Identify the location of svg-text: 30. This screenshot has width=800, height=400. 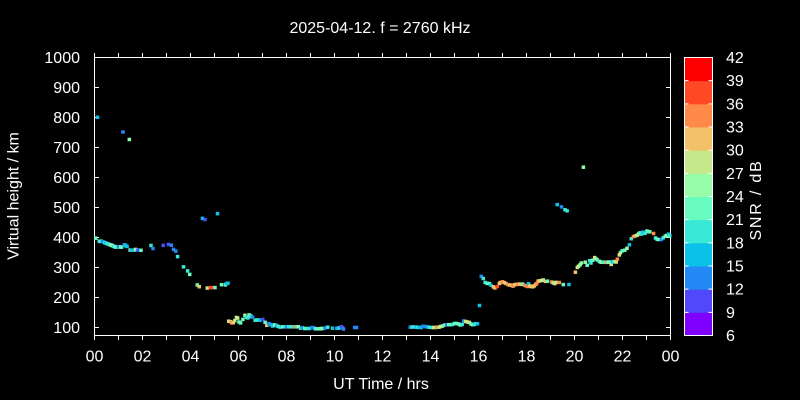
(735, 151).